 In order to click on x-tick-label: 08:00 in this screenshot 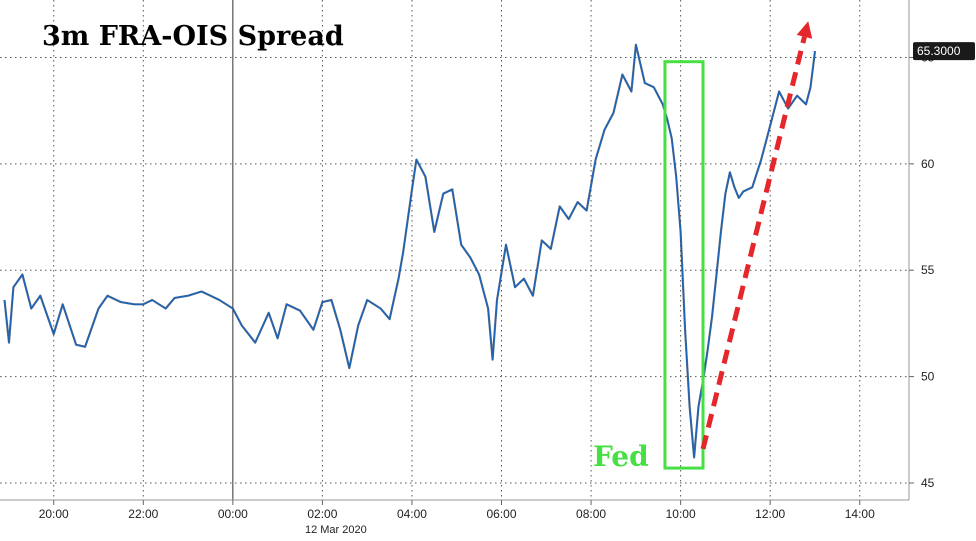, I will do `click(591, 514)`.